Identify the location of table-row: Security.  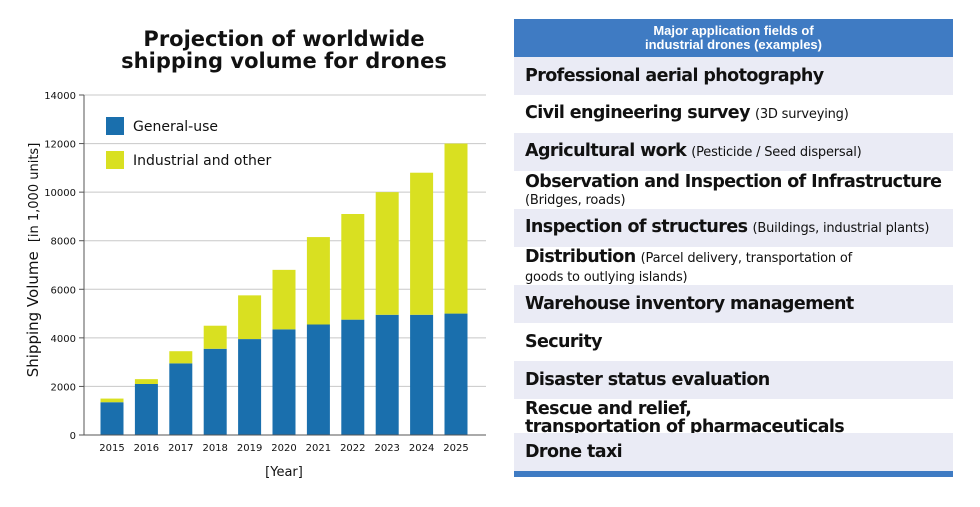
(733, 342).